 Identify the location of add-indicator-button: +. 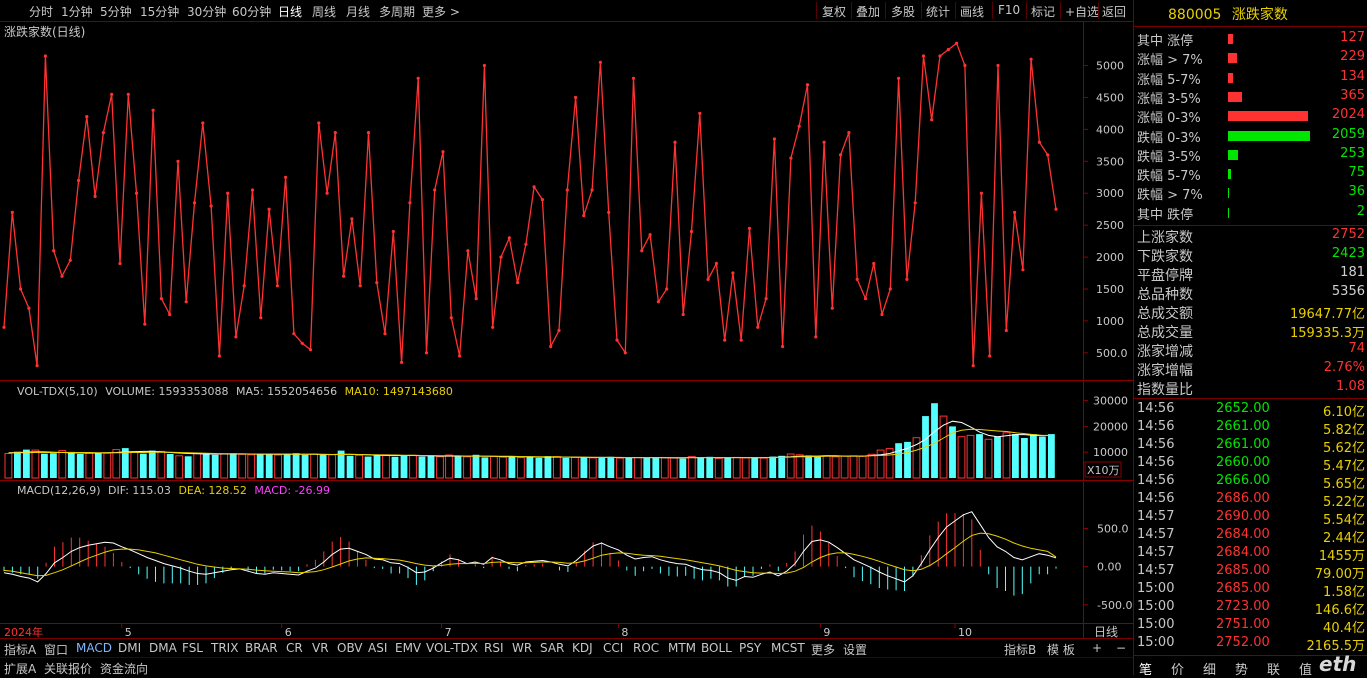
(1097, 648).